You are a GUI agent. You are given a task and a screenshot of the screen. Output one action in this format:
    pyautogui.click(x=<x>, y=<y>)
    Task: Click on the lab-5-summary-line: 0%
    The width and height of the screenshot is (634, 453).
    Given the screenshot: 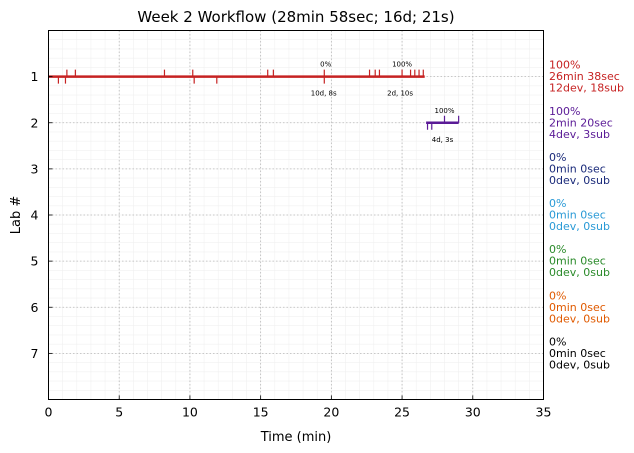 What is the action you would take?
    pyautogui.click(x=557, y=249)
    